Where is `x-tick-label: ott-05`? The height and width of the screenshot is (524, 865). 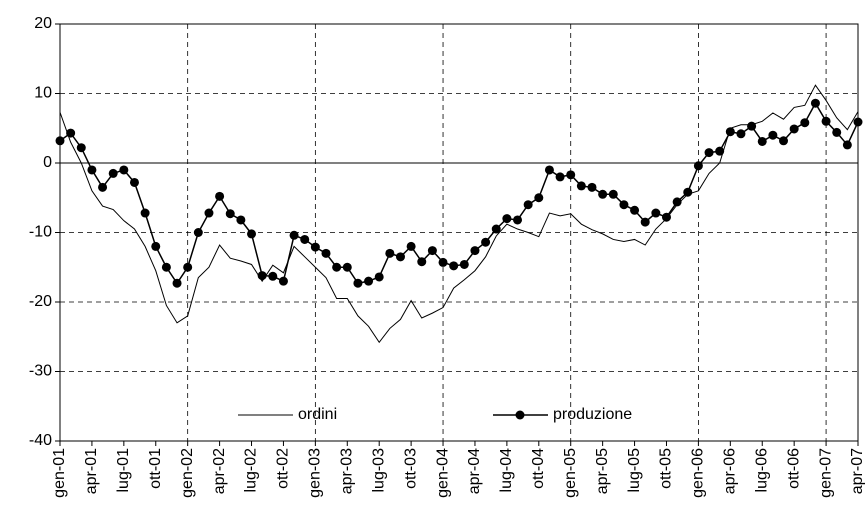
x-tick-label: ott-05 is located at coordinates (666, 468).